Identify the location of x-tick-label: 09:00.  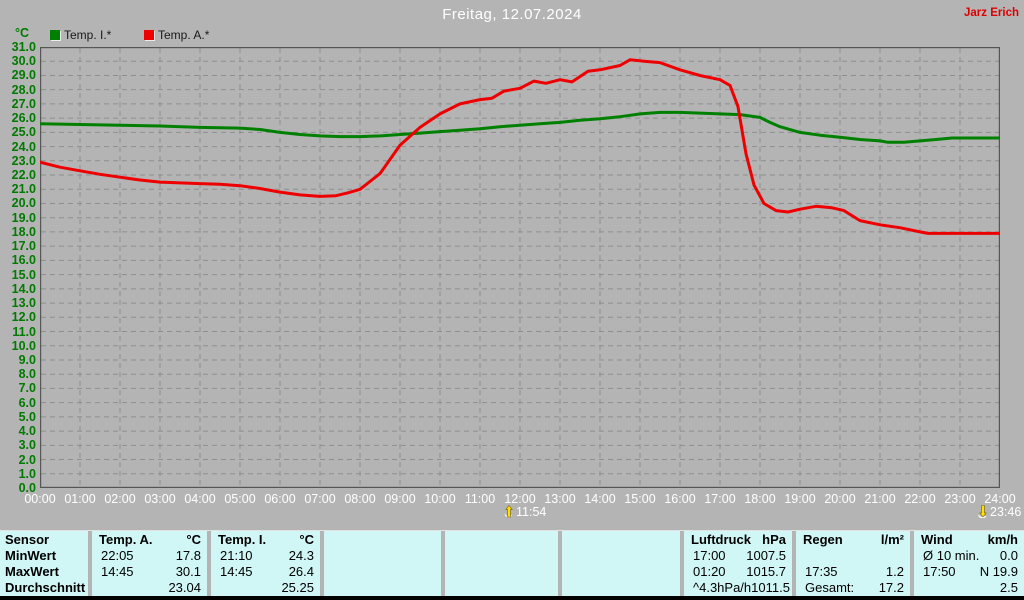
(400, 499).